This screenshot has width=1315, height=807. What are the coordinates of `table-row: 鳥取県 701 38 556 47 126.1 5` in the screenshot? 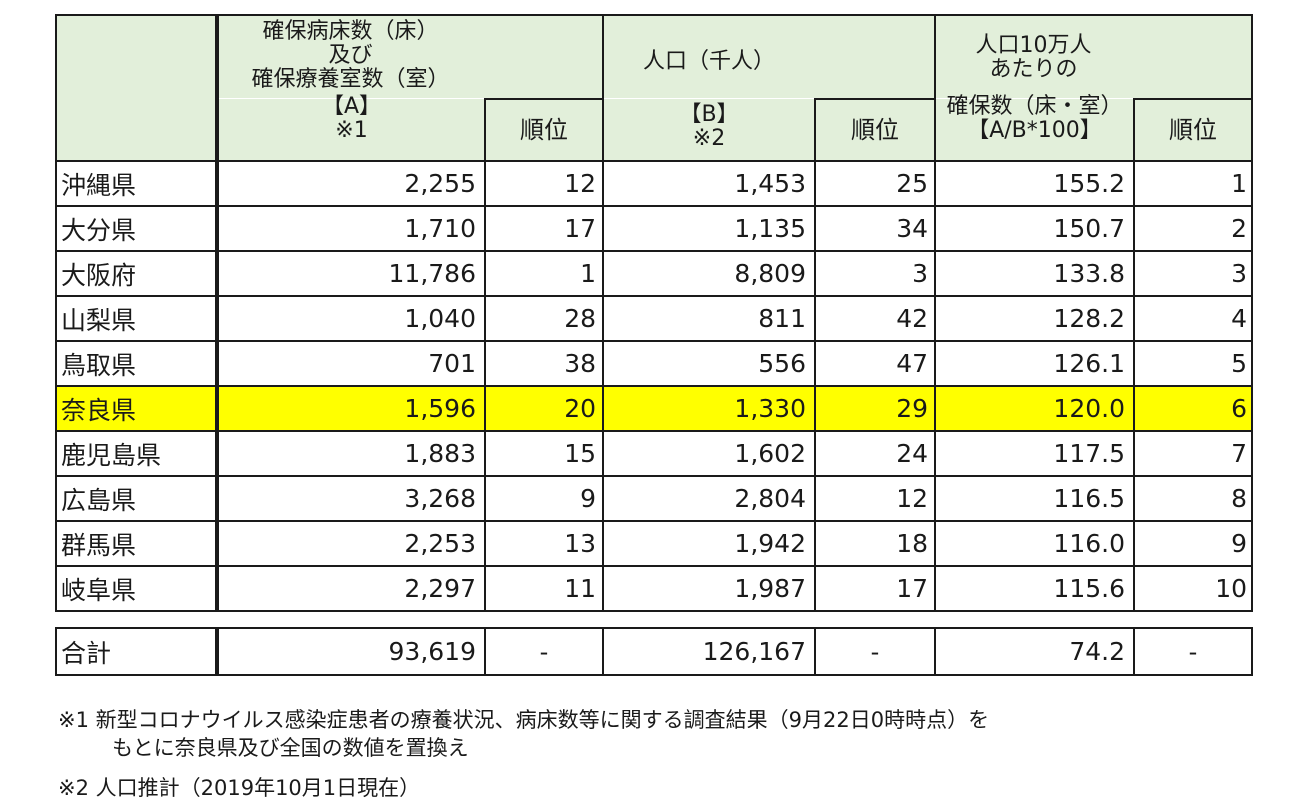 It's located at (654, 363).